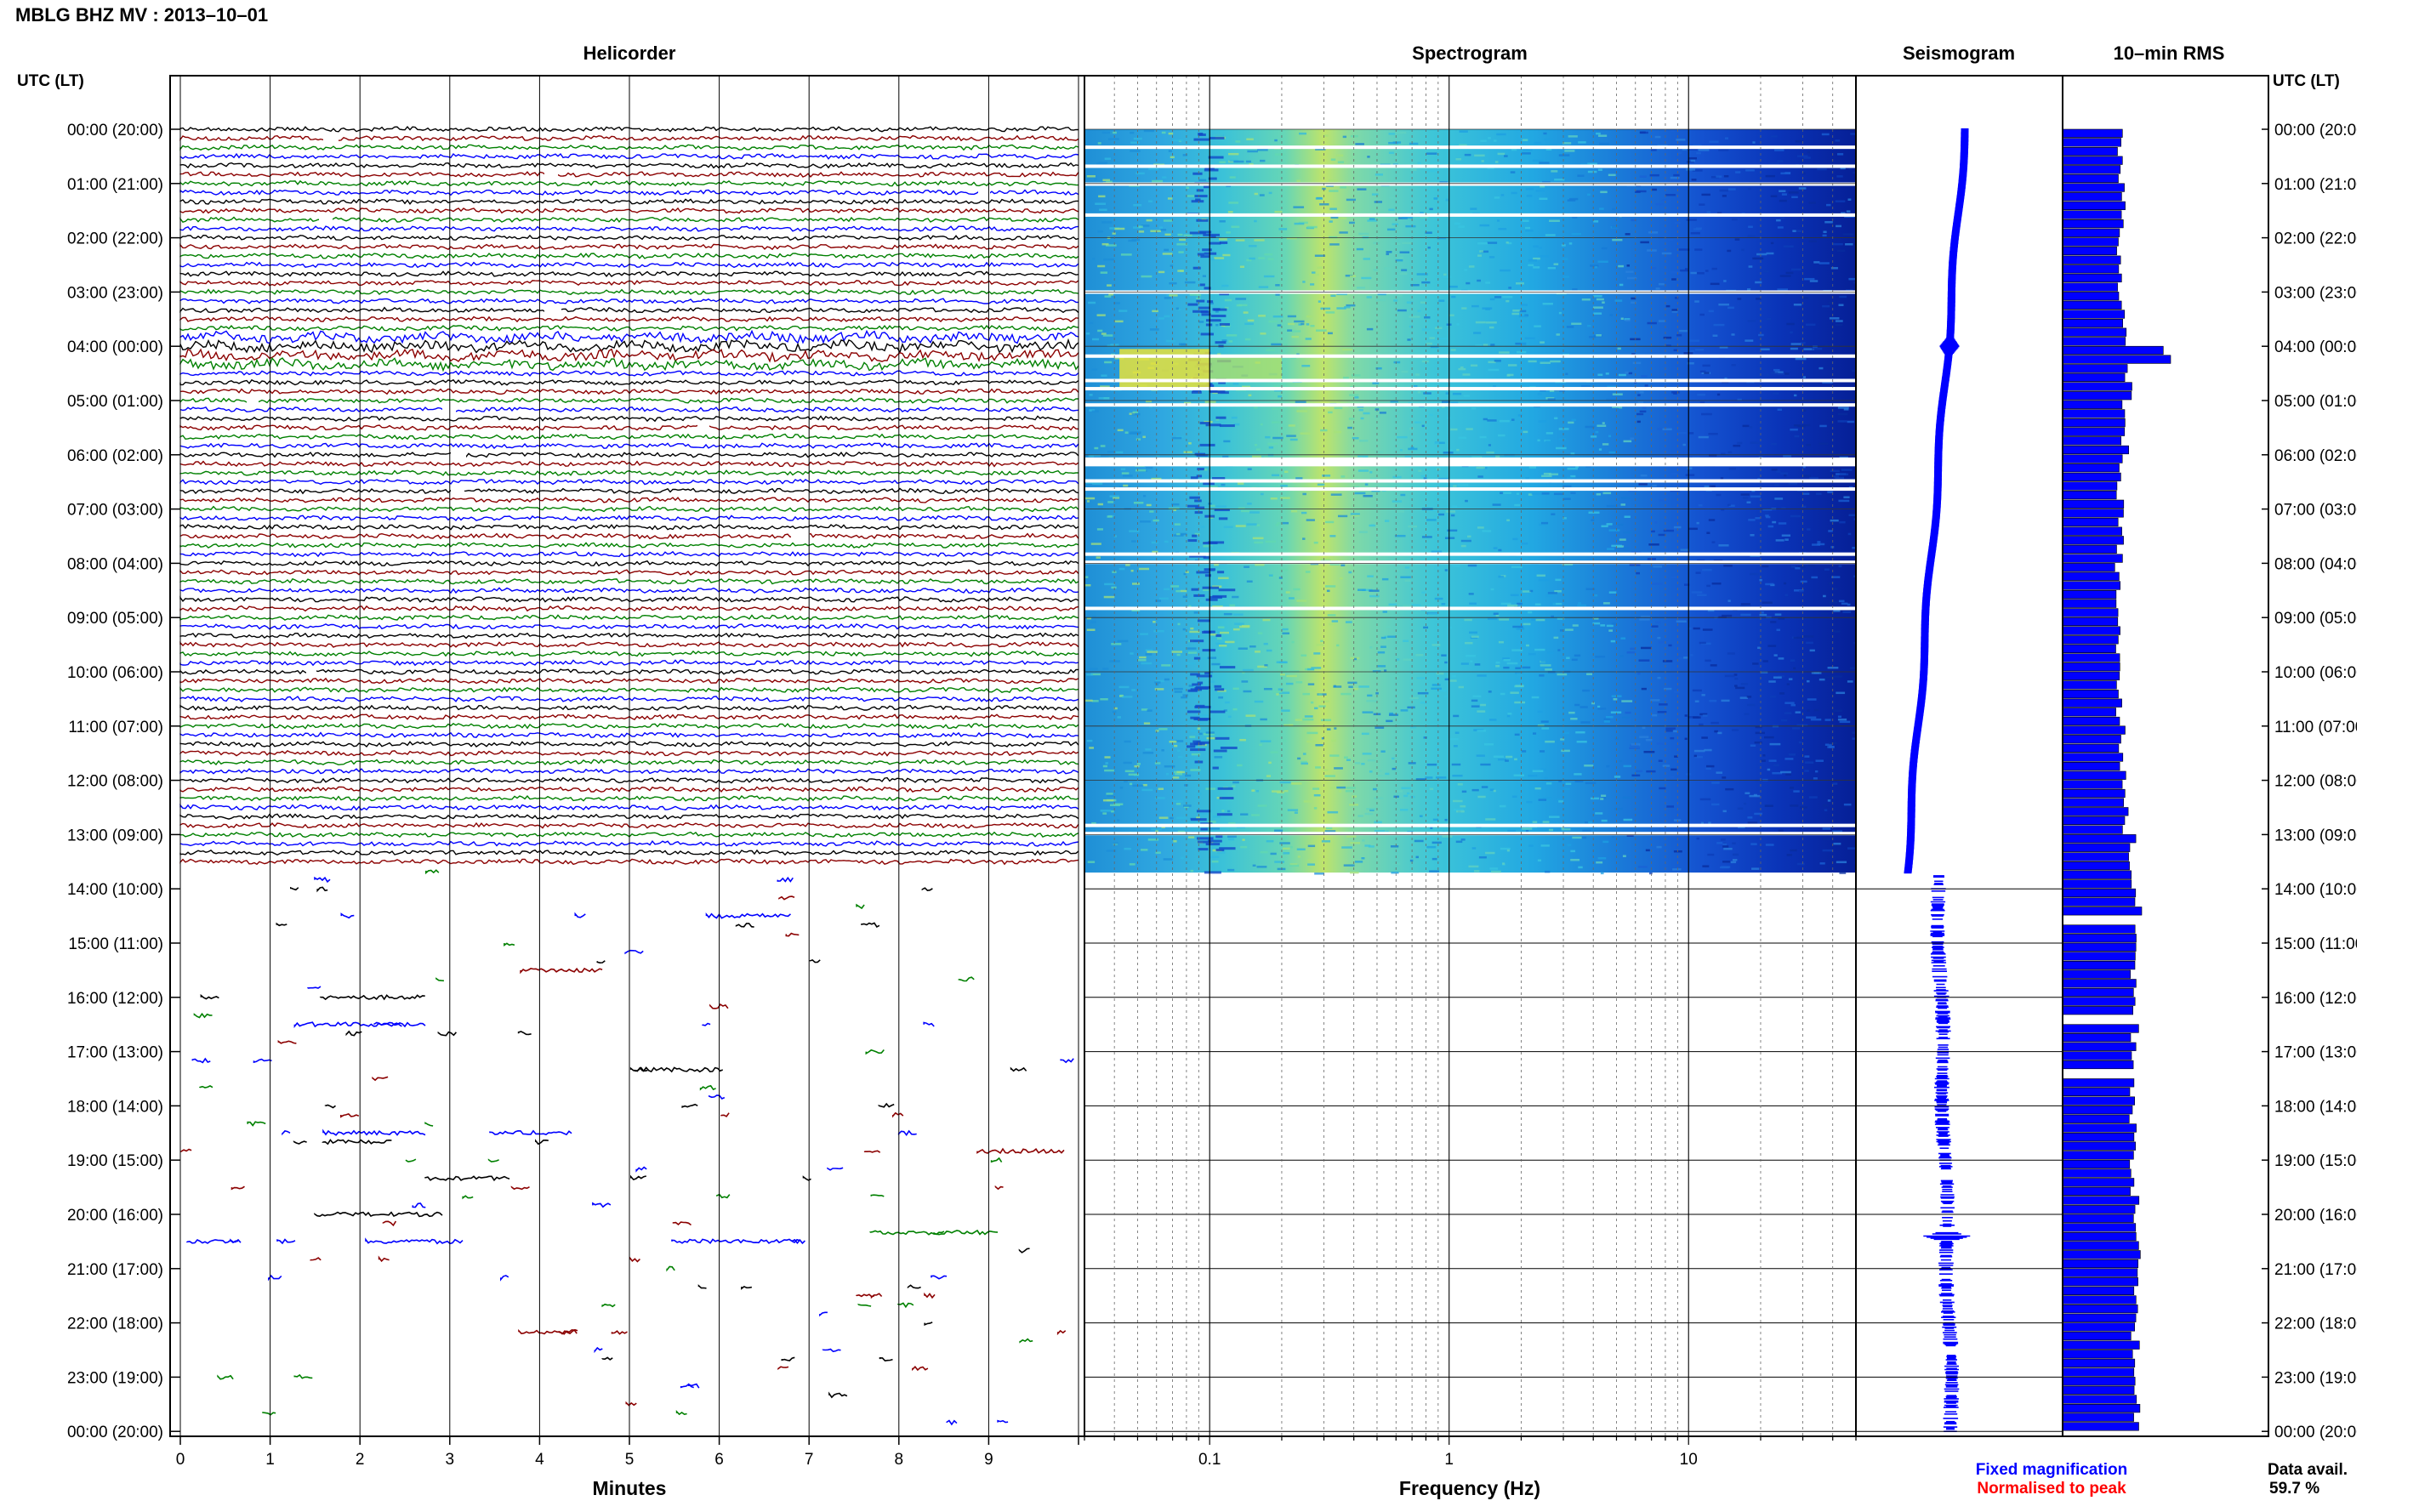 This screenshot has height=1512, width=2419. I want to click on rms-frame, so click(2165, 756).